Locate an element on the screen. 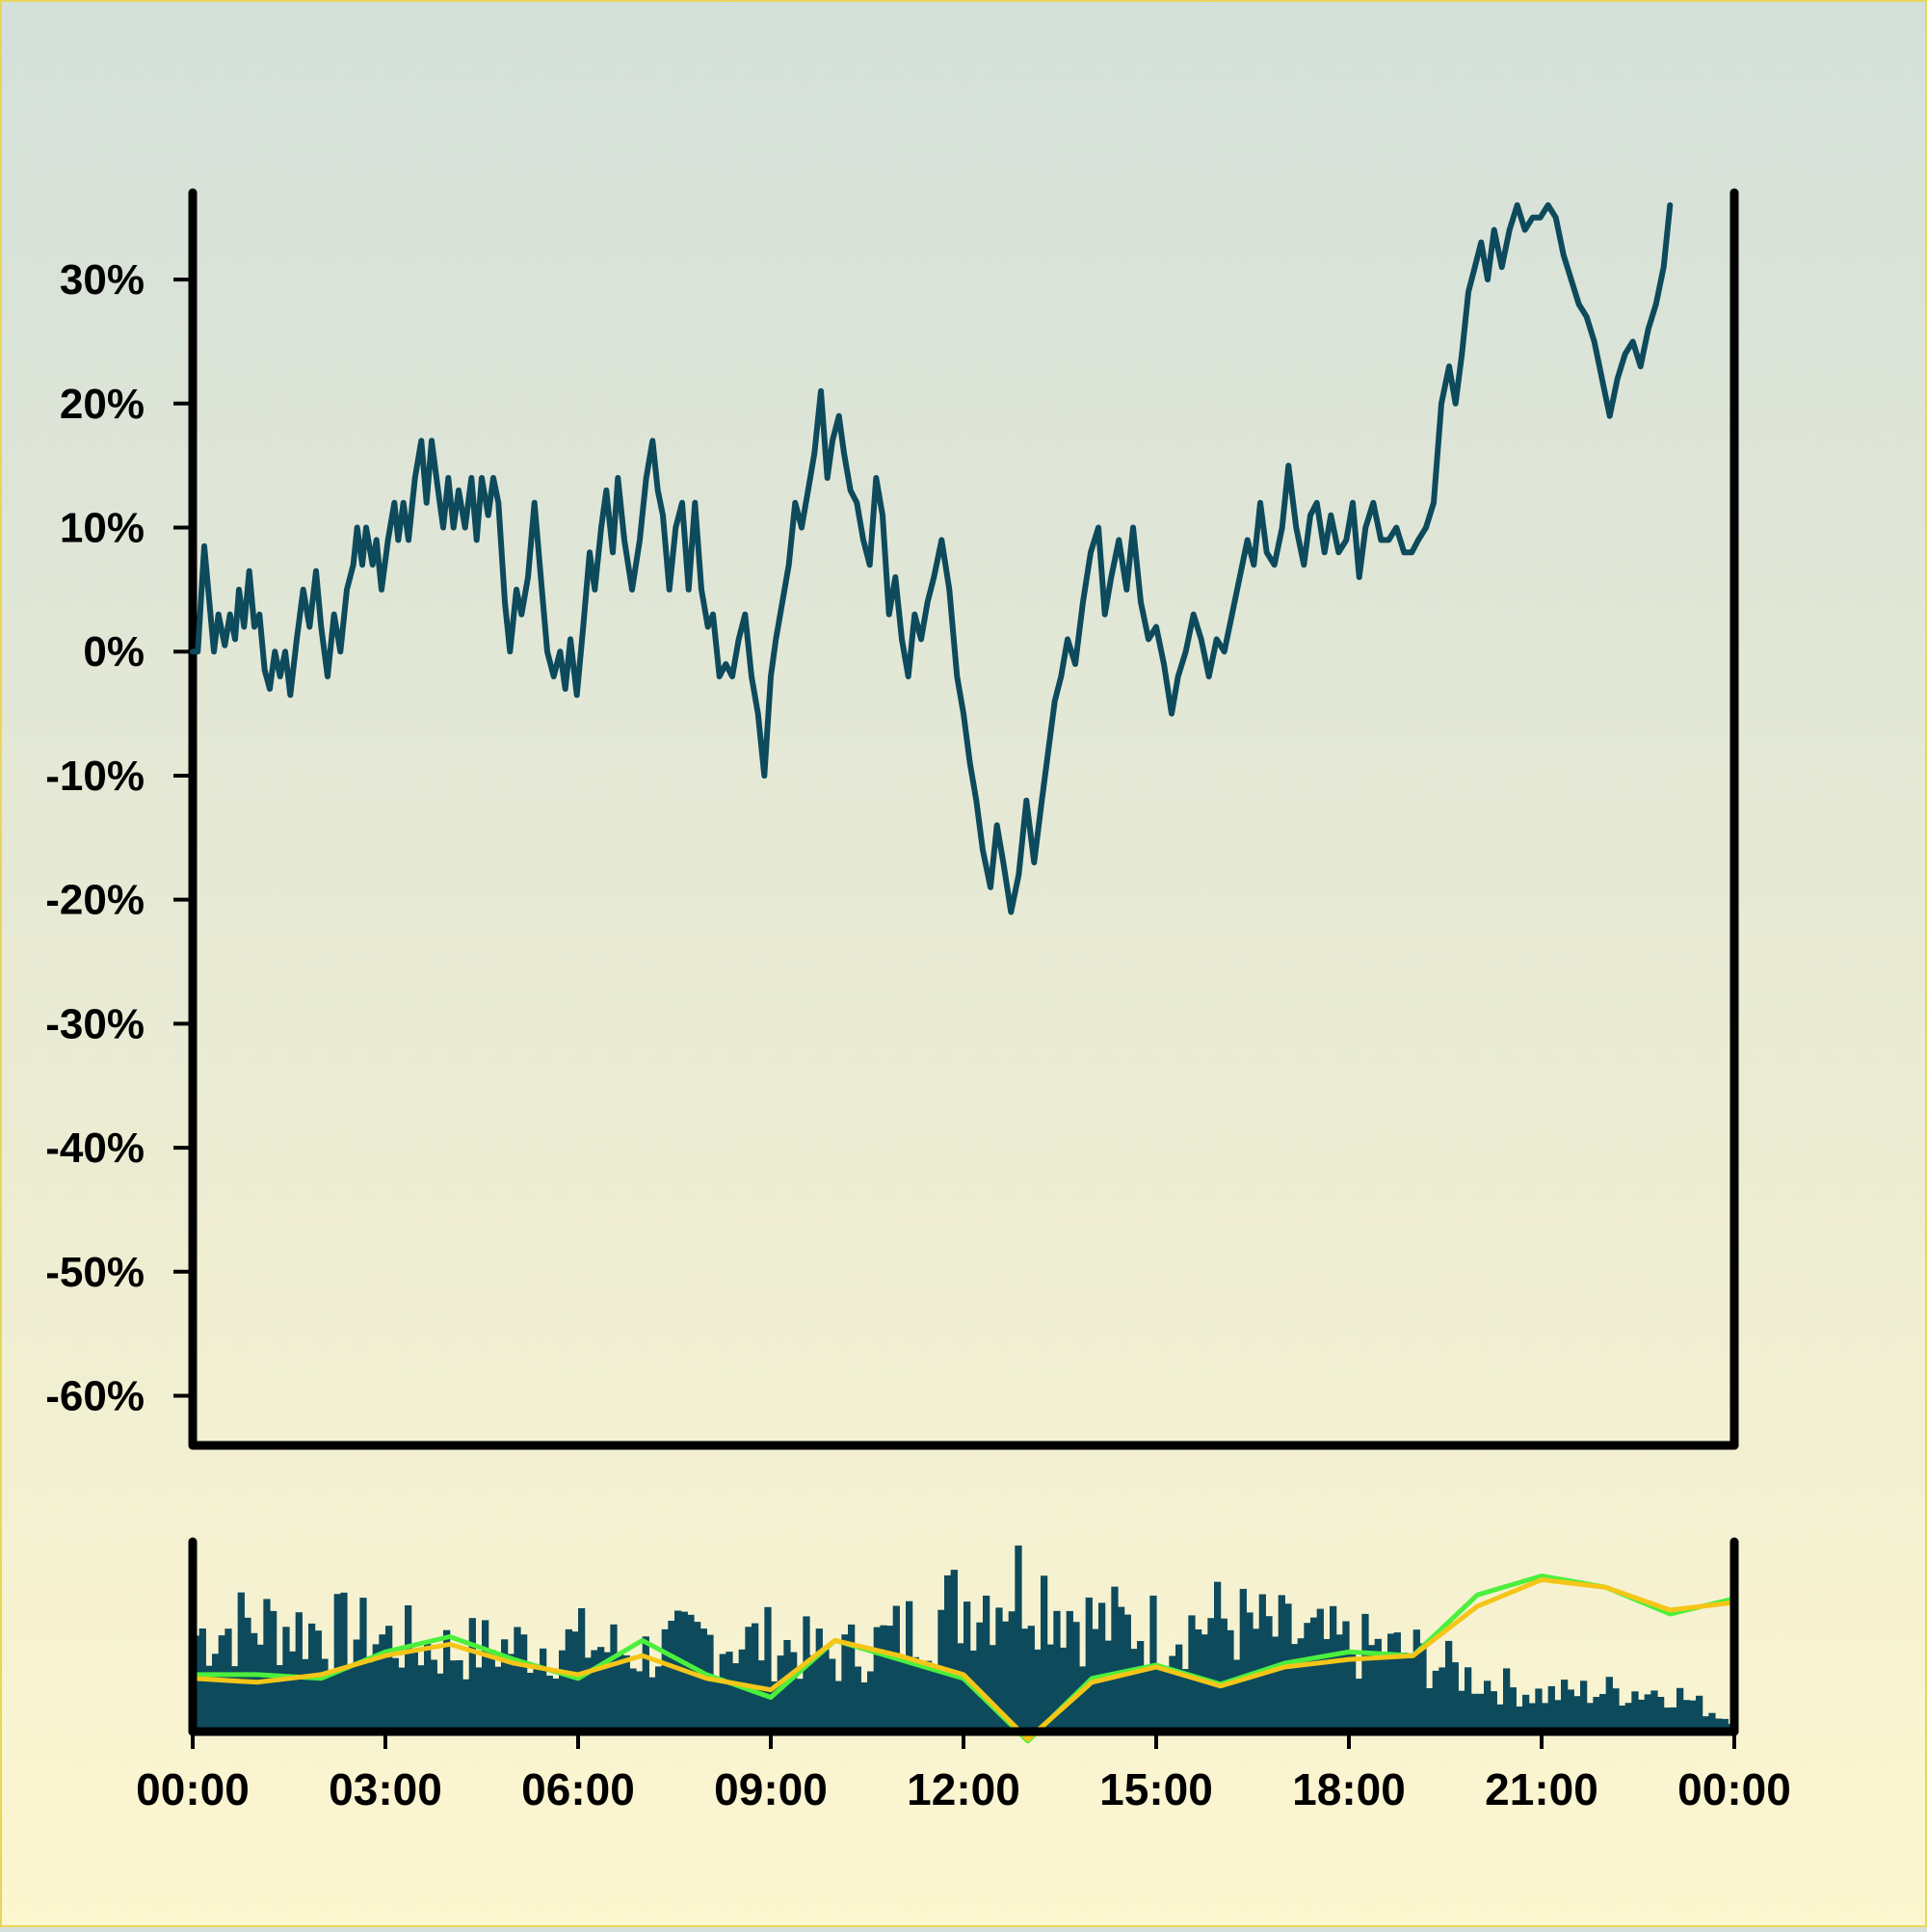  x-tick-label: 12:00 is located at coordinates (963, 1789).